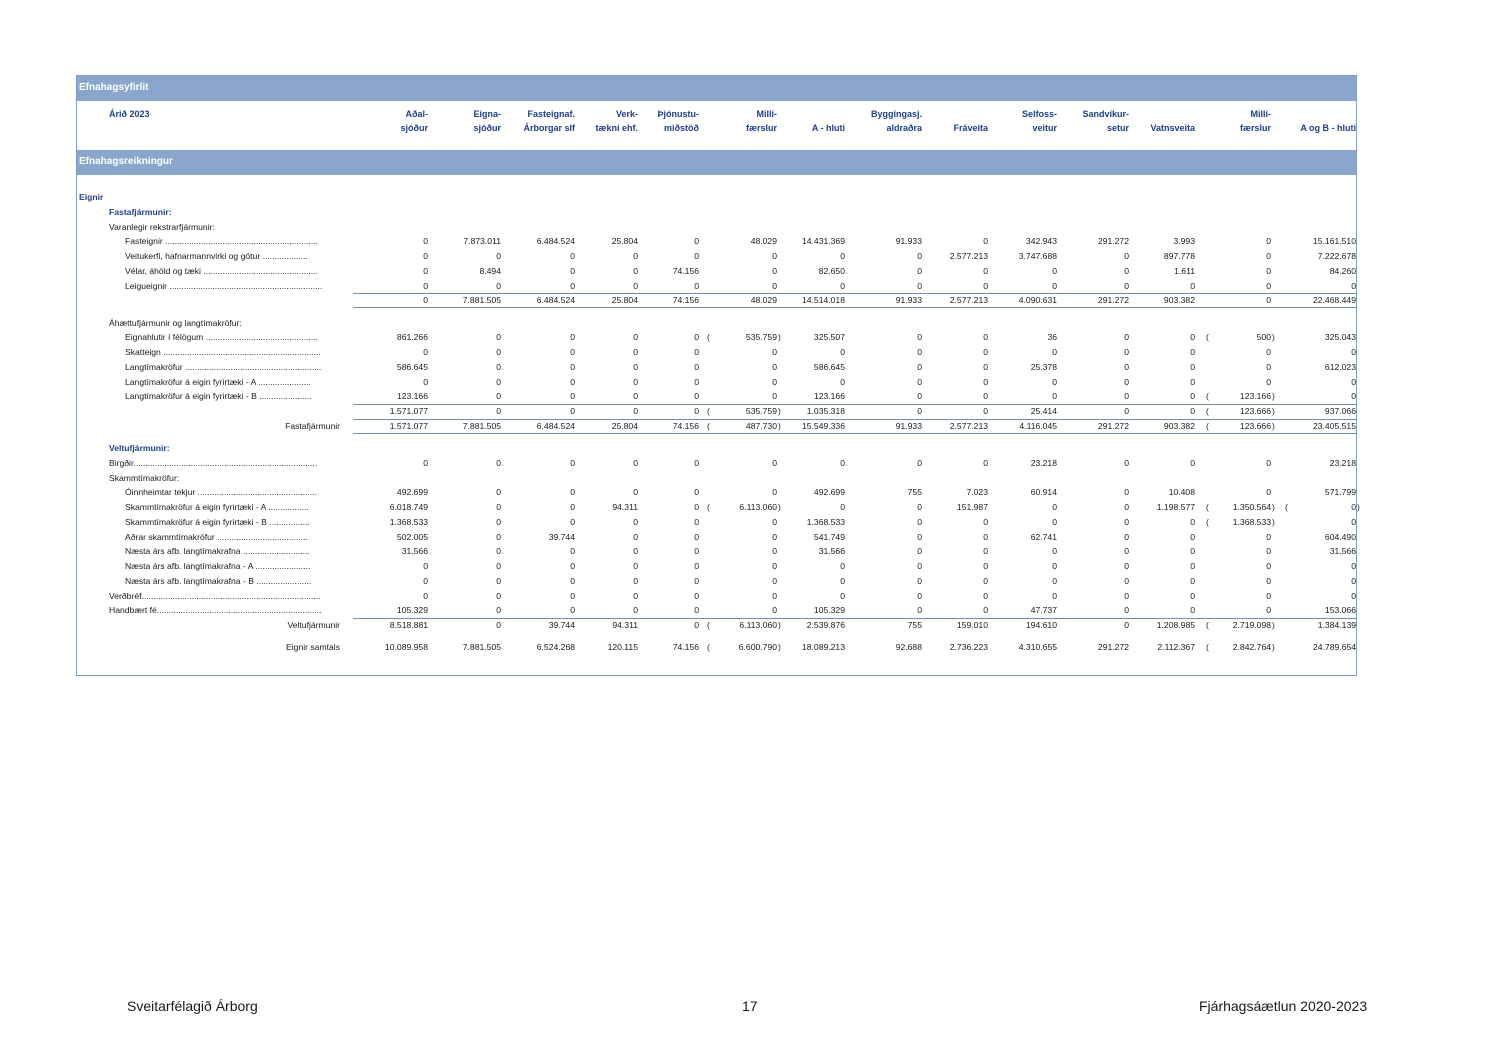  I want to click on cell-col-12: 1.611, so click(1184, 270).